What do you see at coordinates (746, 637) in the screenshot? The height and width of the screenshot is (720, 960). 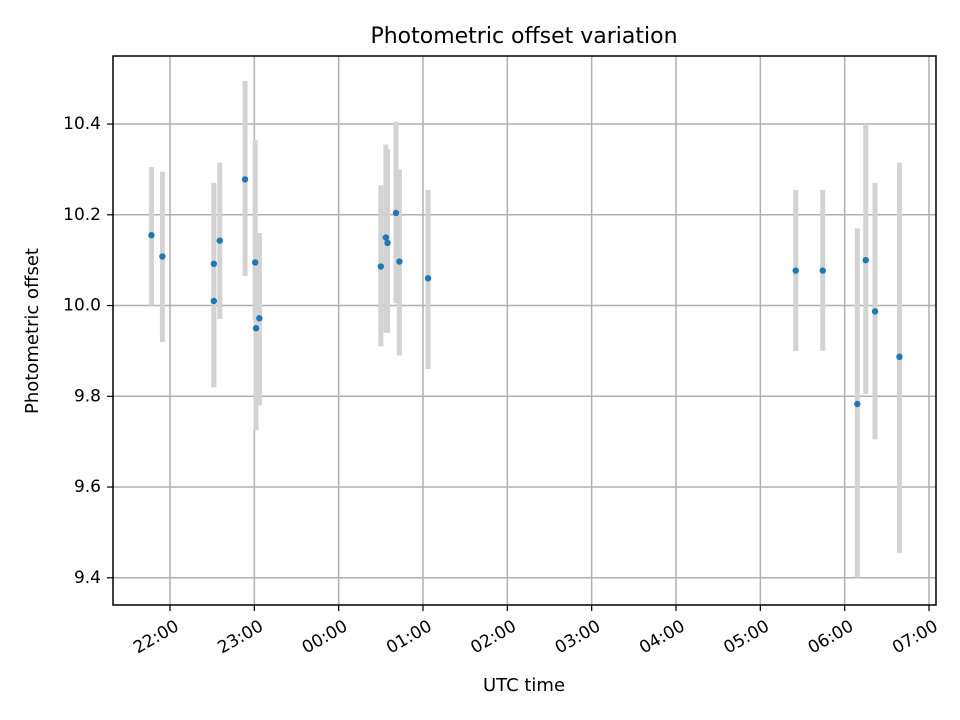 I see `x-tick-label: 05:00` at bounding box center [746, 637].